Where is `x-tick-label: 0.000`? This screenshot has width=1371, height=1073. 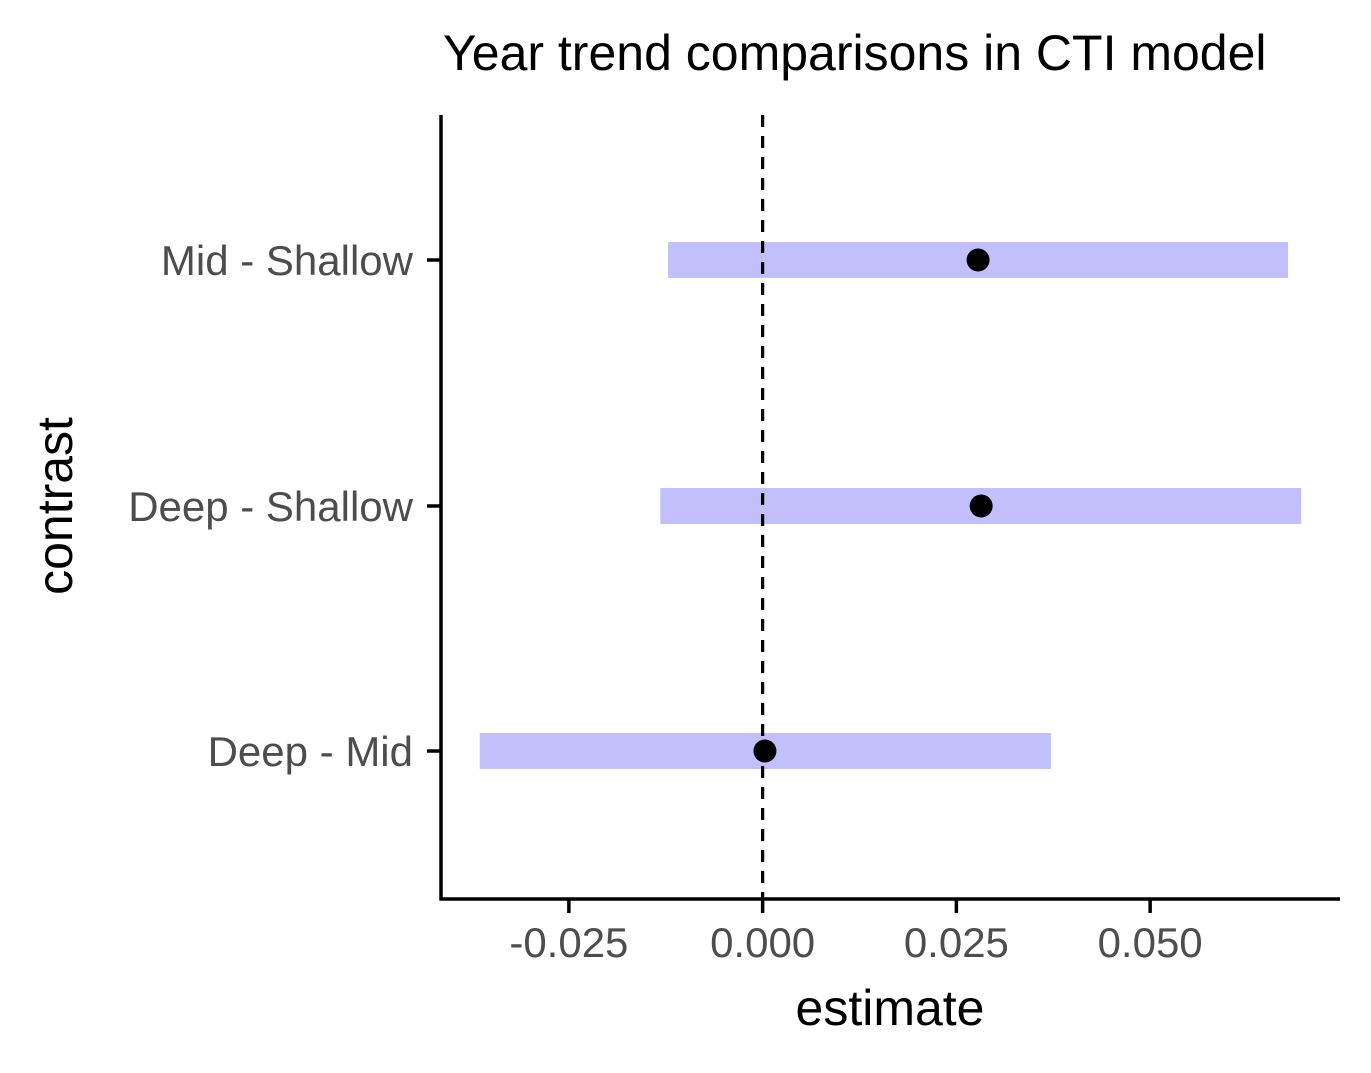
x-tick-label: 0.000 is located at coordinates (762, 942).